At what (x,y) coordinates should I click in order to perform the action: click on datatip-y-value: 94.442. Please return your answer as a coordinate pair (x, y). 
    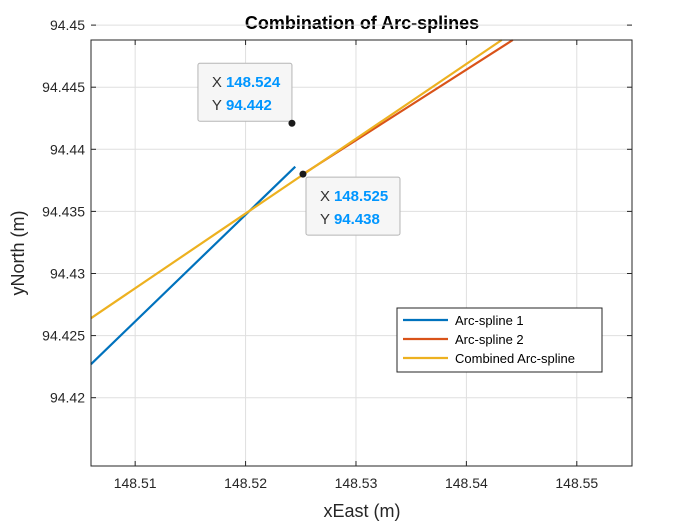
    Looking at the image, I should click on (249, 105).